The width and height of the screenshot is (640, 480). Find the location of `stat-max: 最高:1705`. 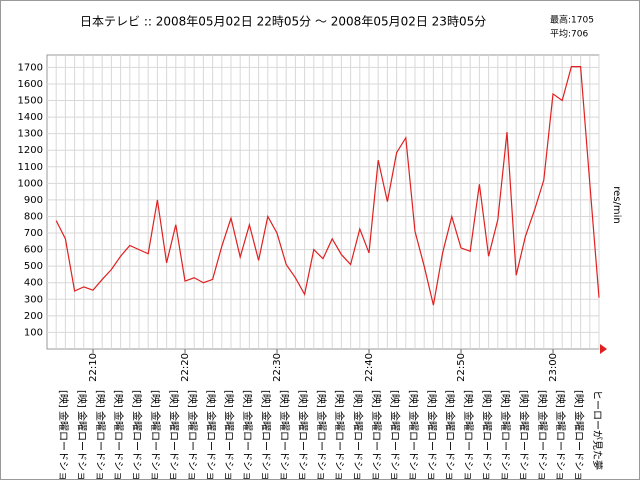

stat-max: 最高:1705 is located at coordinates (572, 20).